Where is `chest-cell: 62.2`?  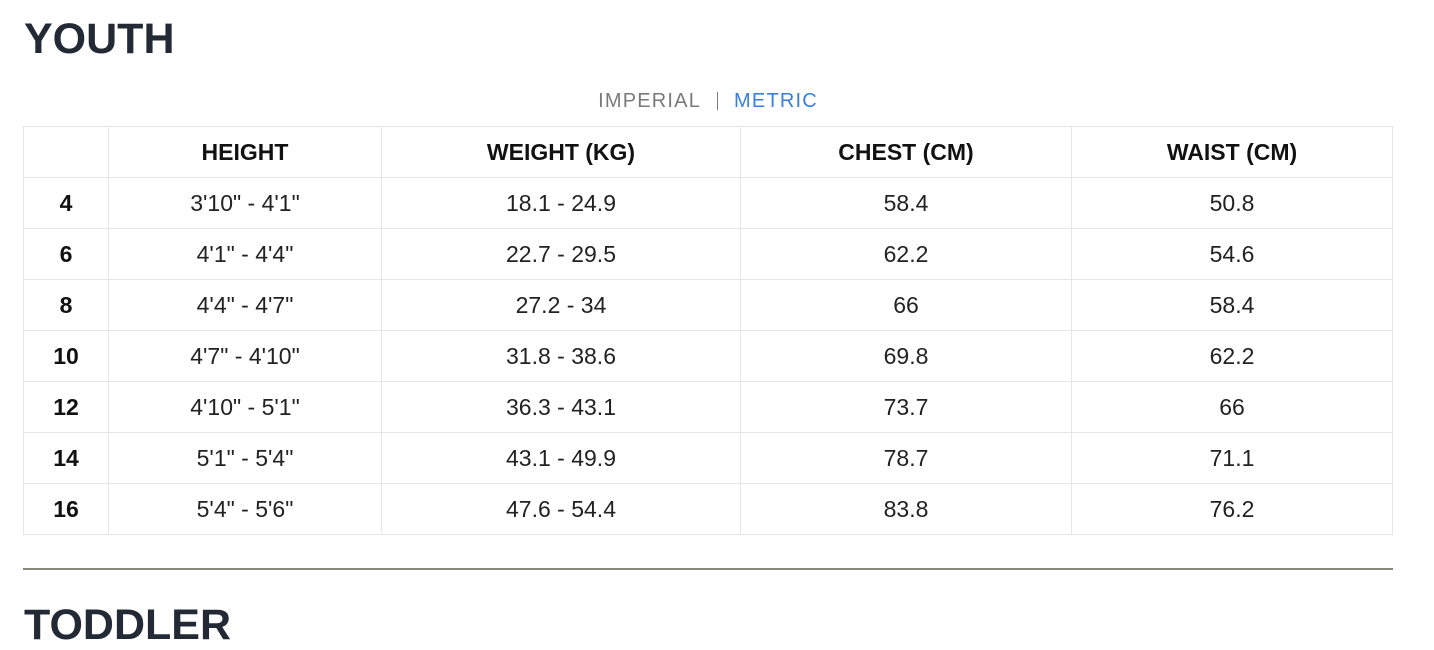
chest-cell: 62.2 is located at coordinates (906, 254).